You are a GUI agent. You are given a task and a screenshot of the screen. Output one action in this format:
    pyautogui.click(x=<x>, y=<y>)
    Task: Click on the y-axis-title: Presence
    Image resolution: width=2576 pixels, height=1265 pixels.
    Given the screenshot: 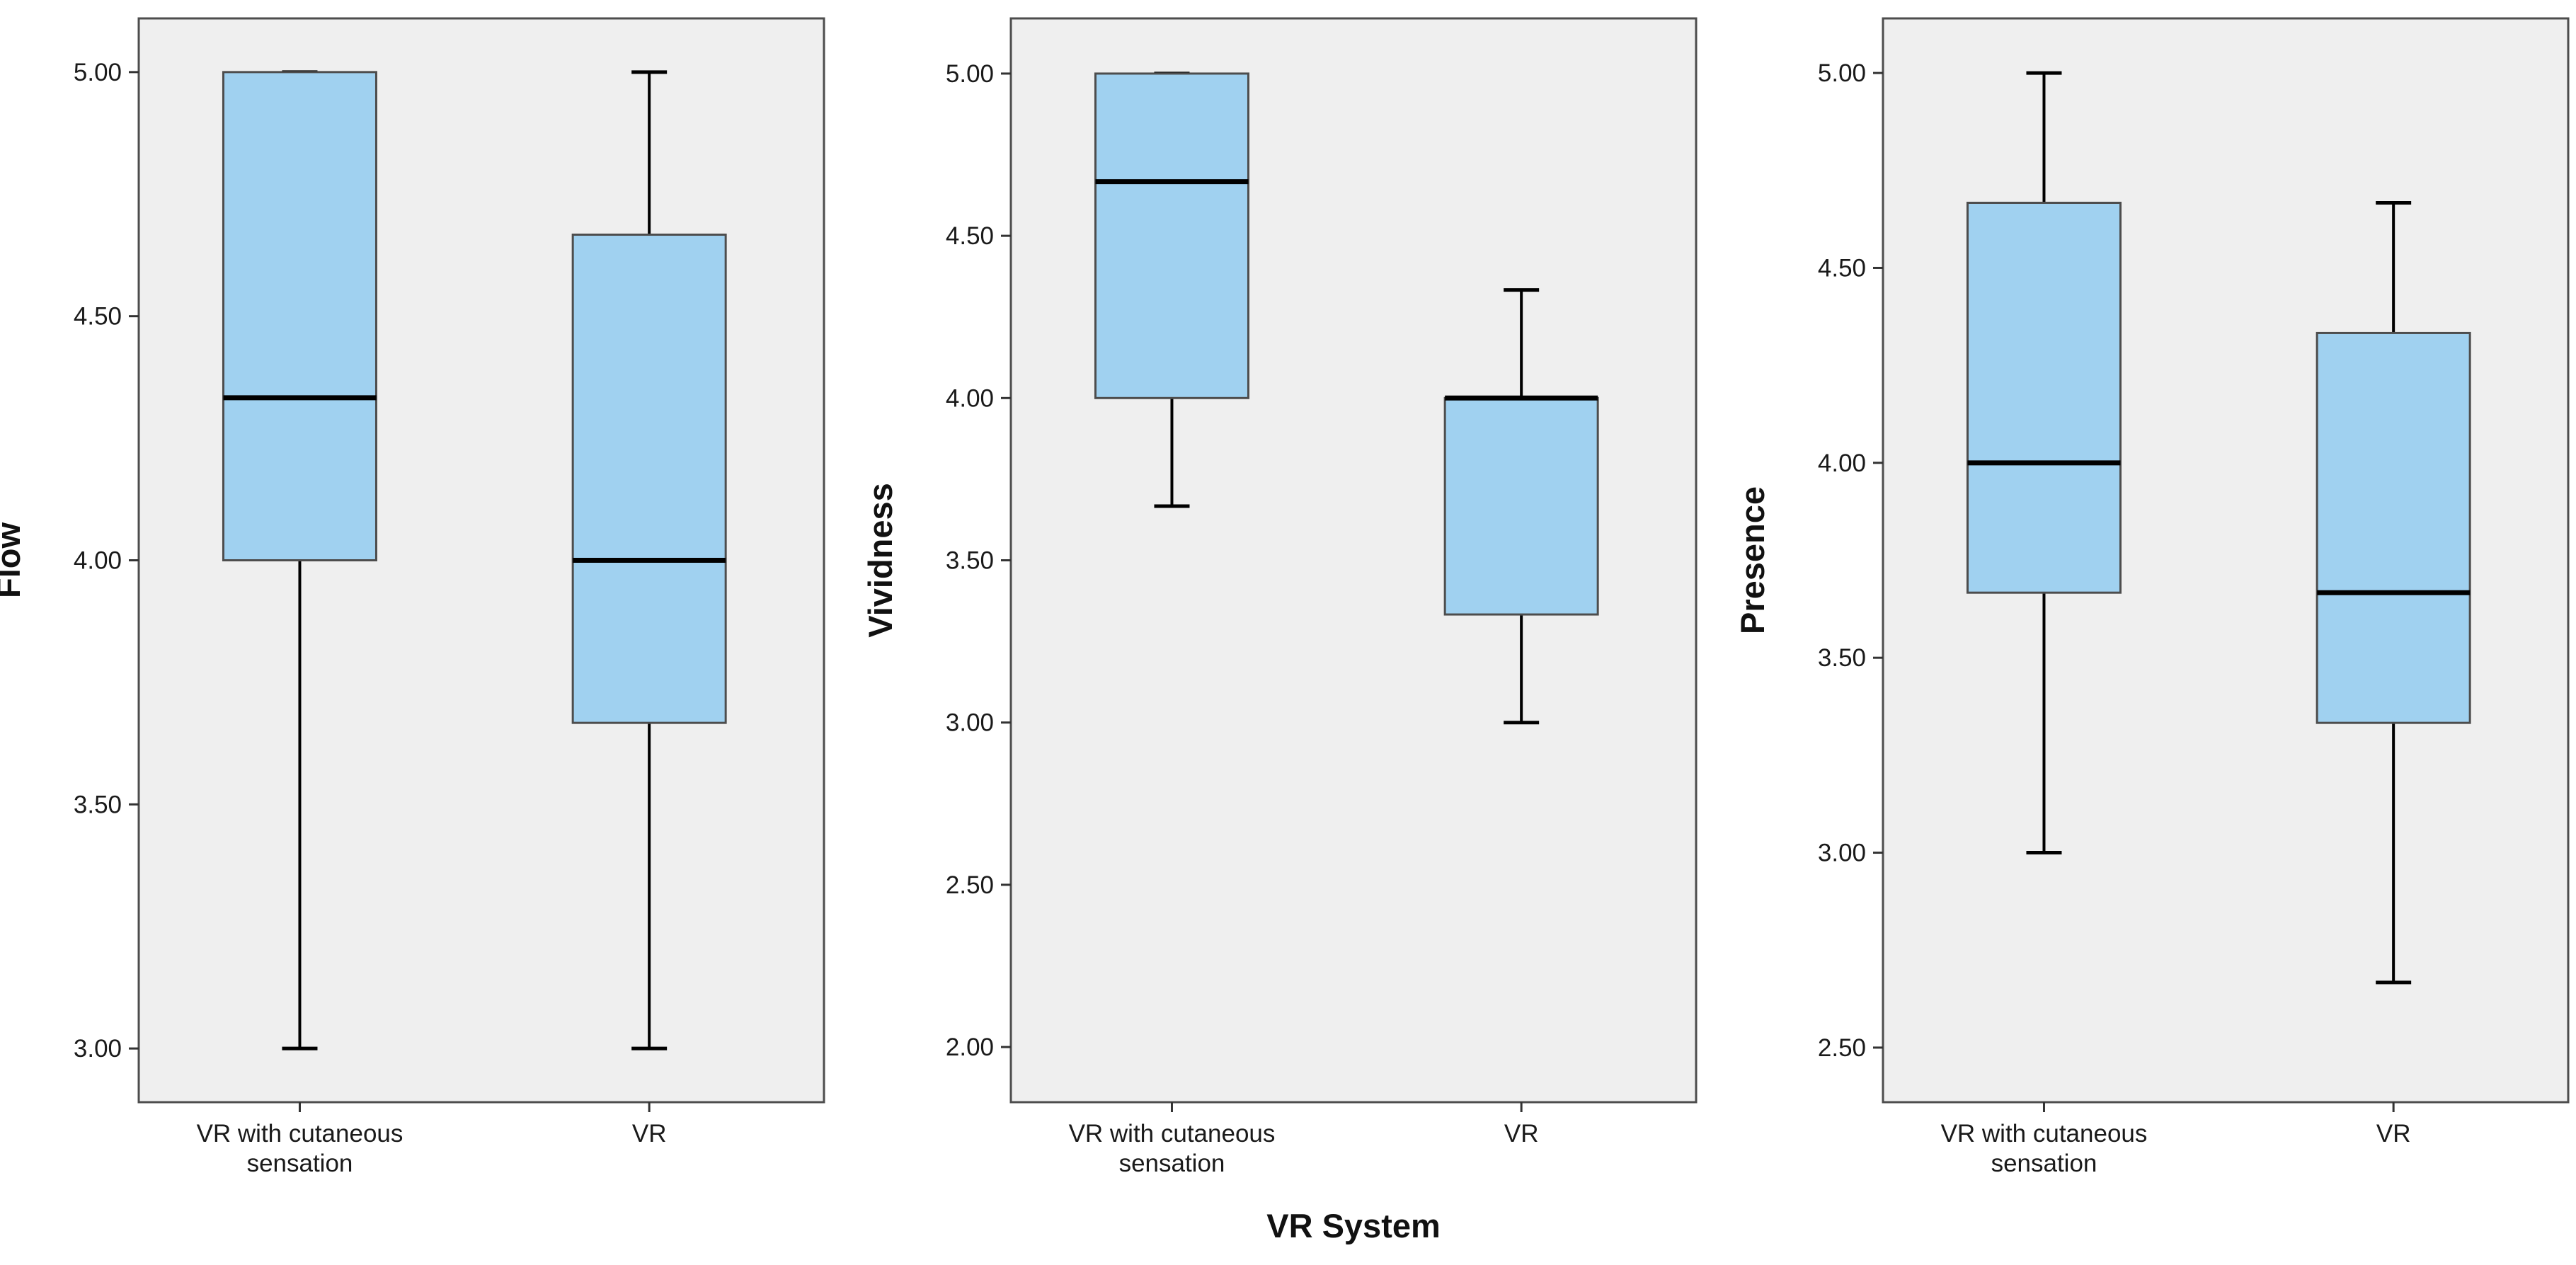 What is the action you would take?
    pyautogui.click(x=1752, y=560)
    